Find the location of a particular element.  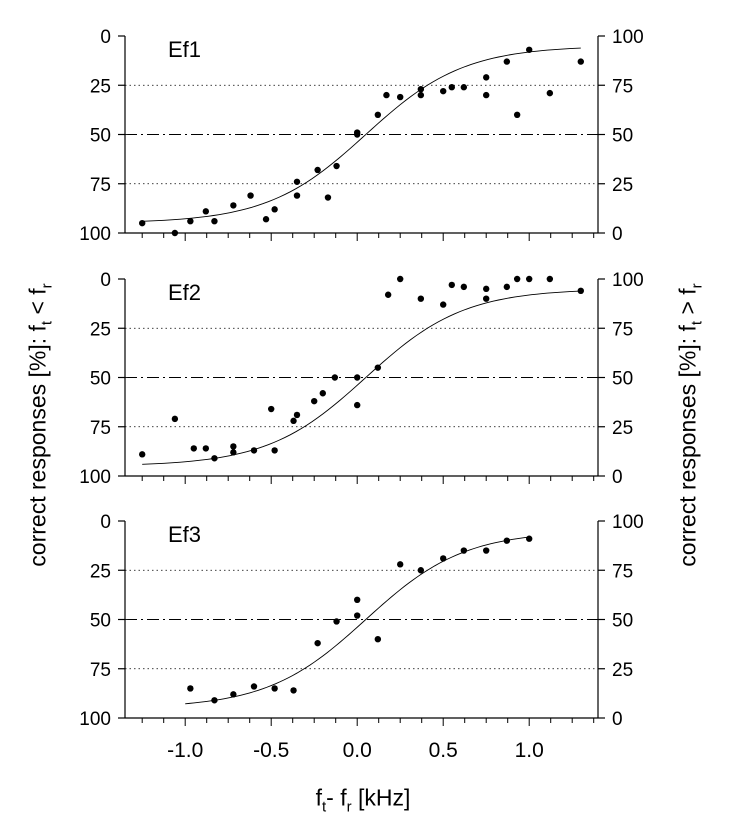

panel-label: Ef3 is located at coordinates (184, 534).